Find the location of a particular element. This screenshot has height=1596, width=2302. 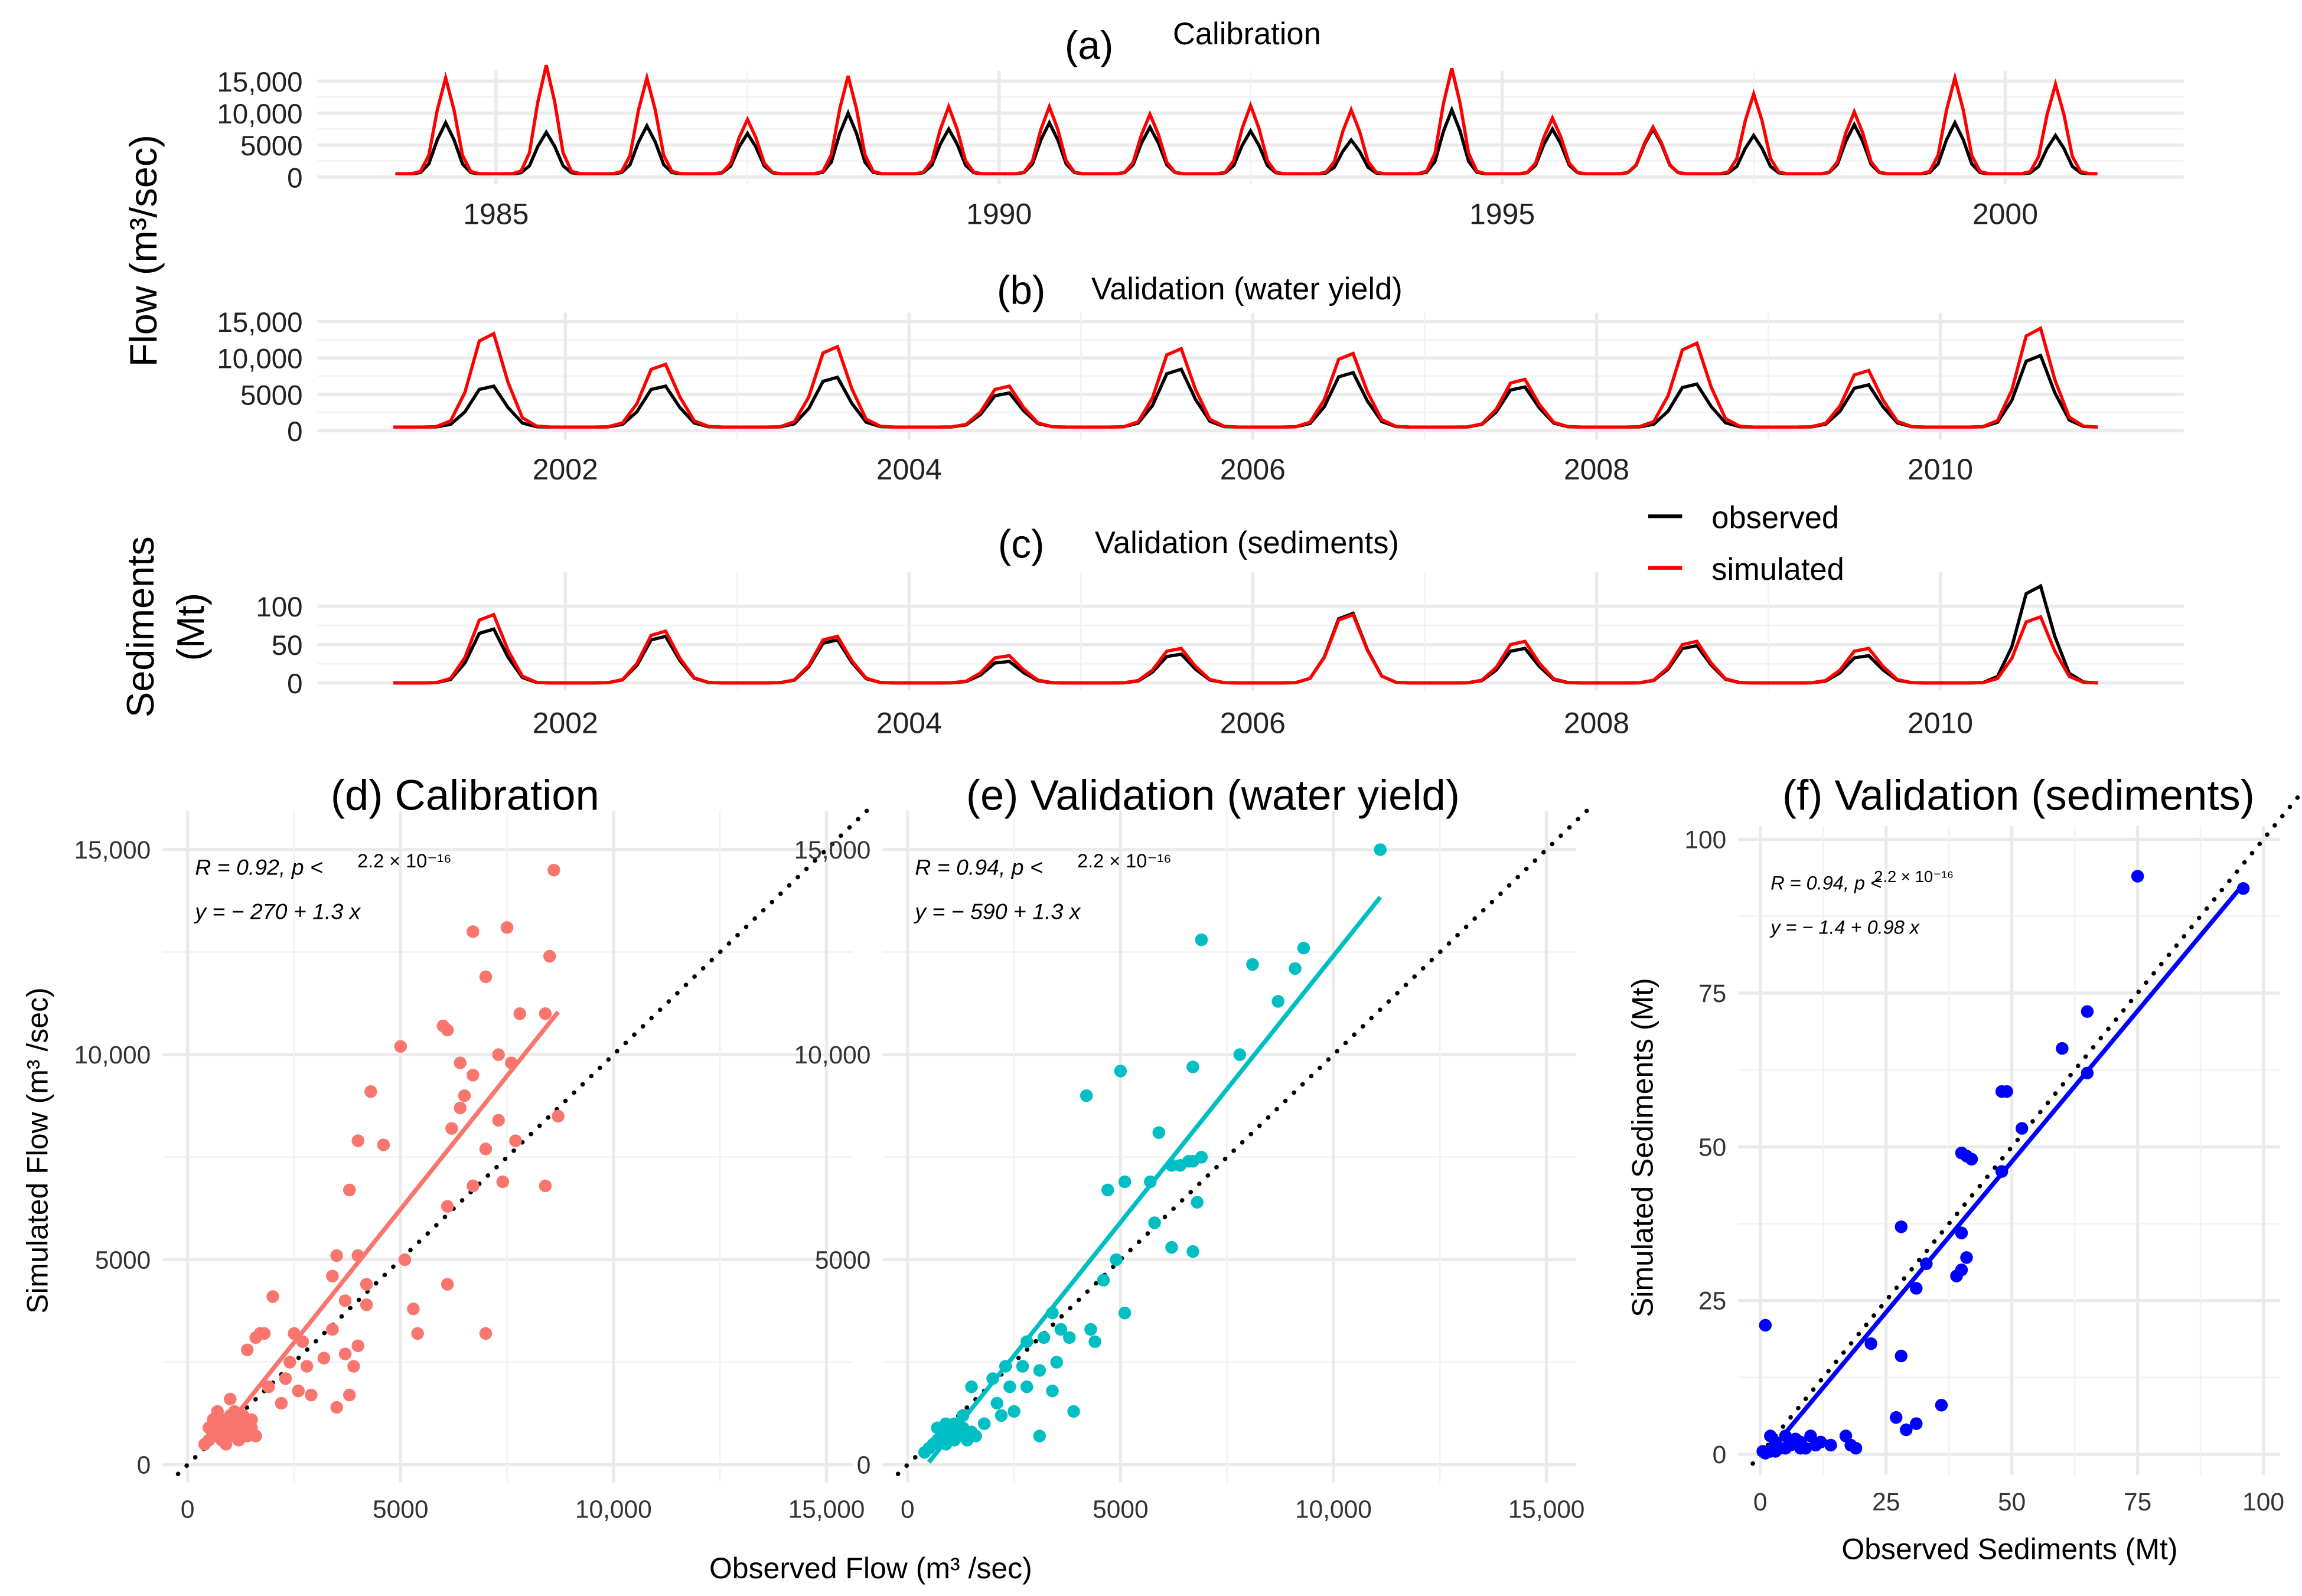

identity-line is located at coordinates (1244, 1140).